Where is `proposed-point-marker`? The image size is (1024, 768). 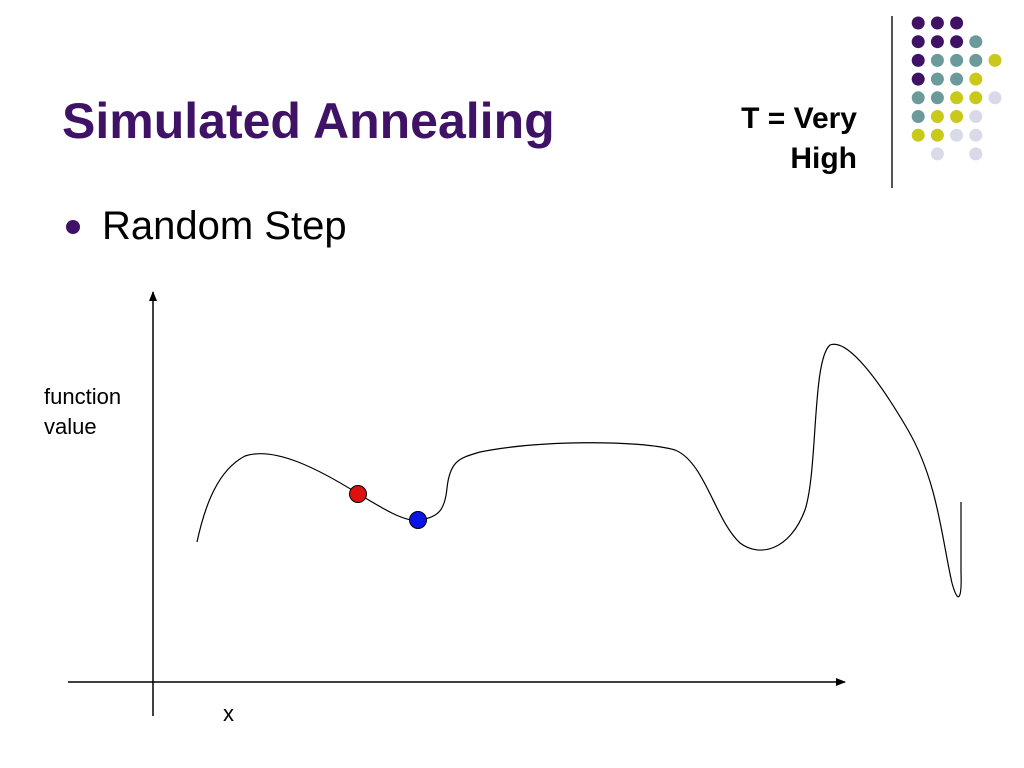
proposed-point-marker is located at coordinates (418, 520).